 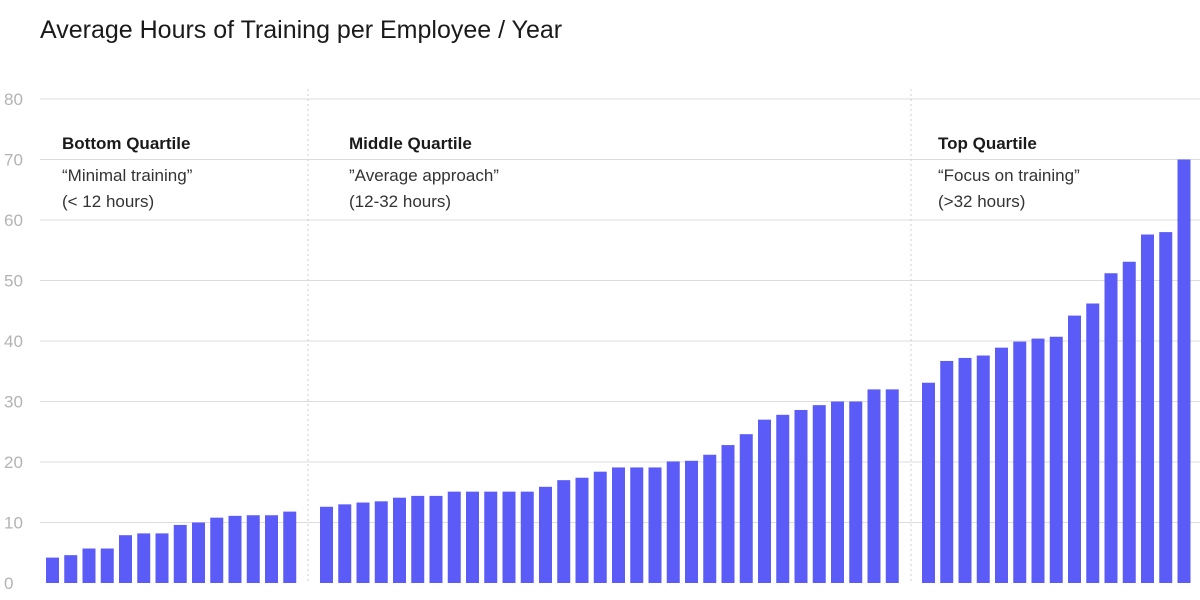 I want to click on y-tick-label: 60, so click(x=13, y=220).